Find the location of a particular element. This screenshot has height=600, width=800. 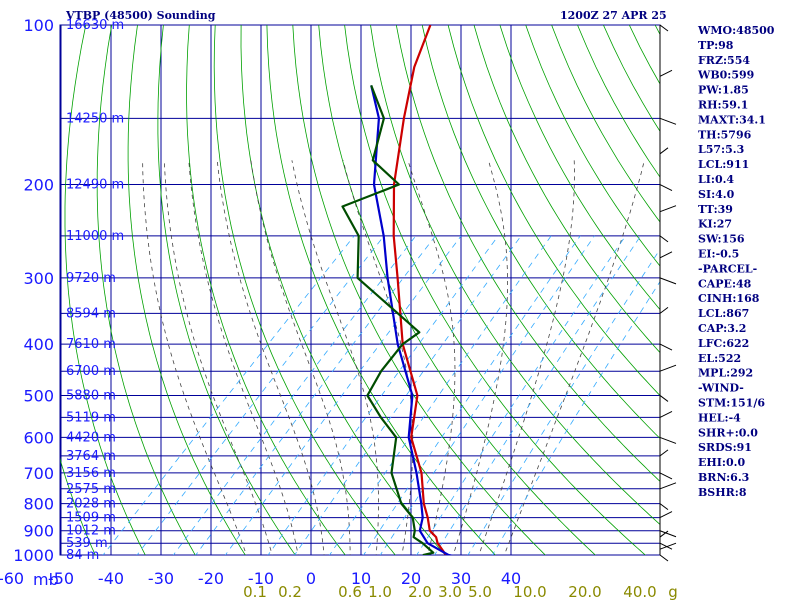

wind-barbs is located at coordinates (668, 293).